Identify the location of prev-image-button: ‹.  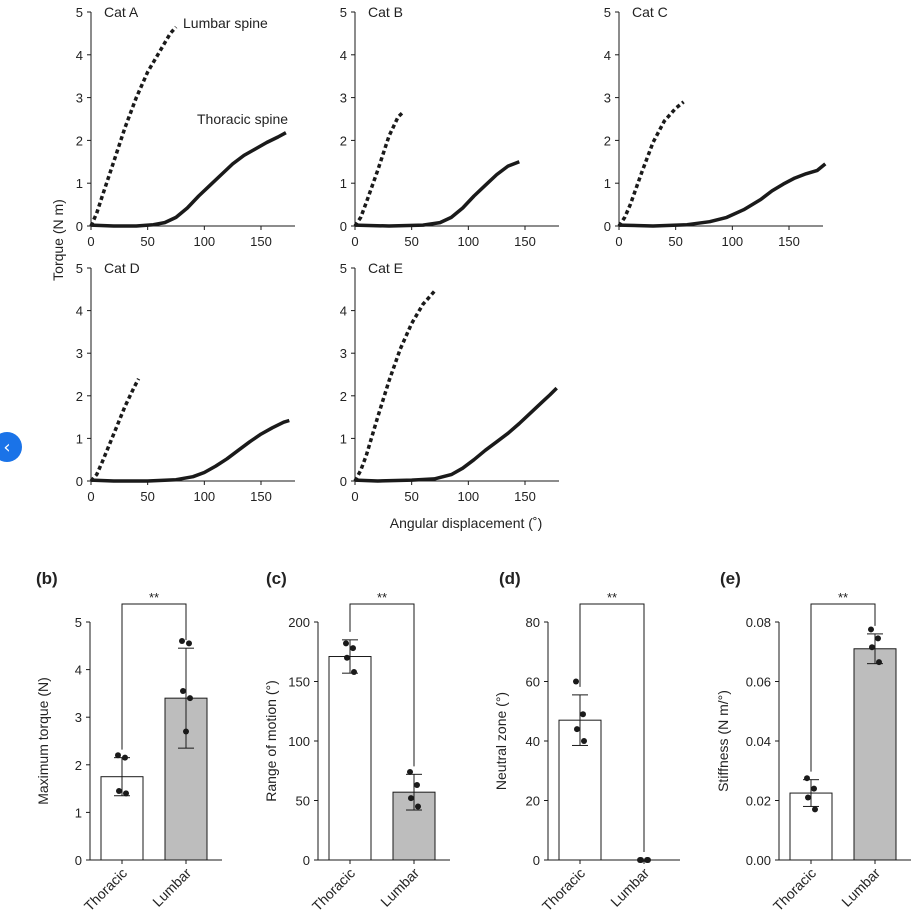
(11, 447).